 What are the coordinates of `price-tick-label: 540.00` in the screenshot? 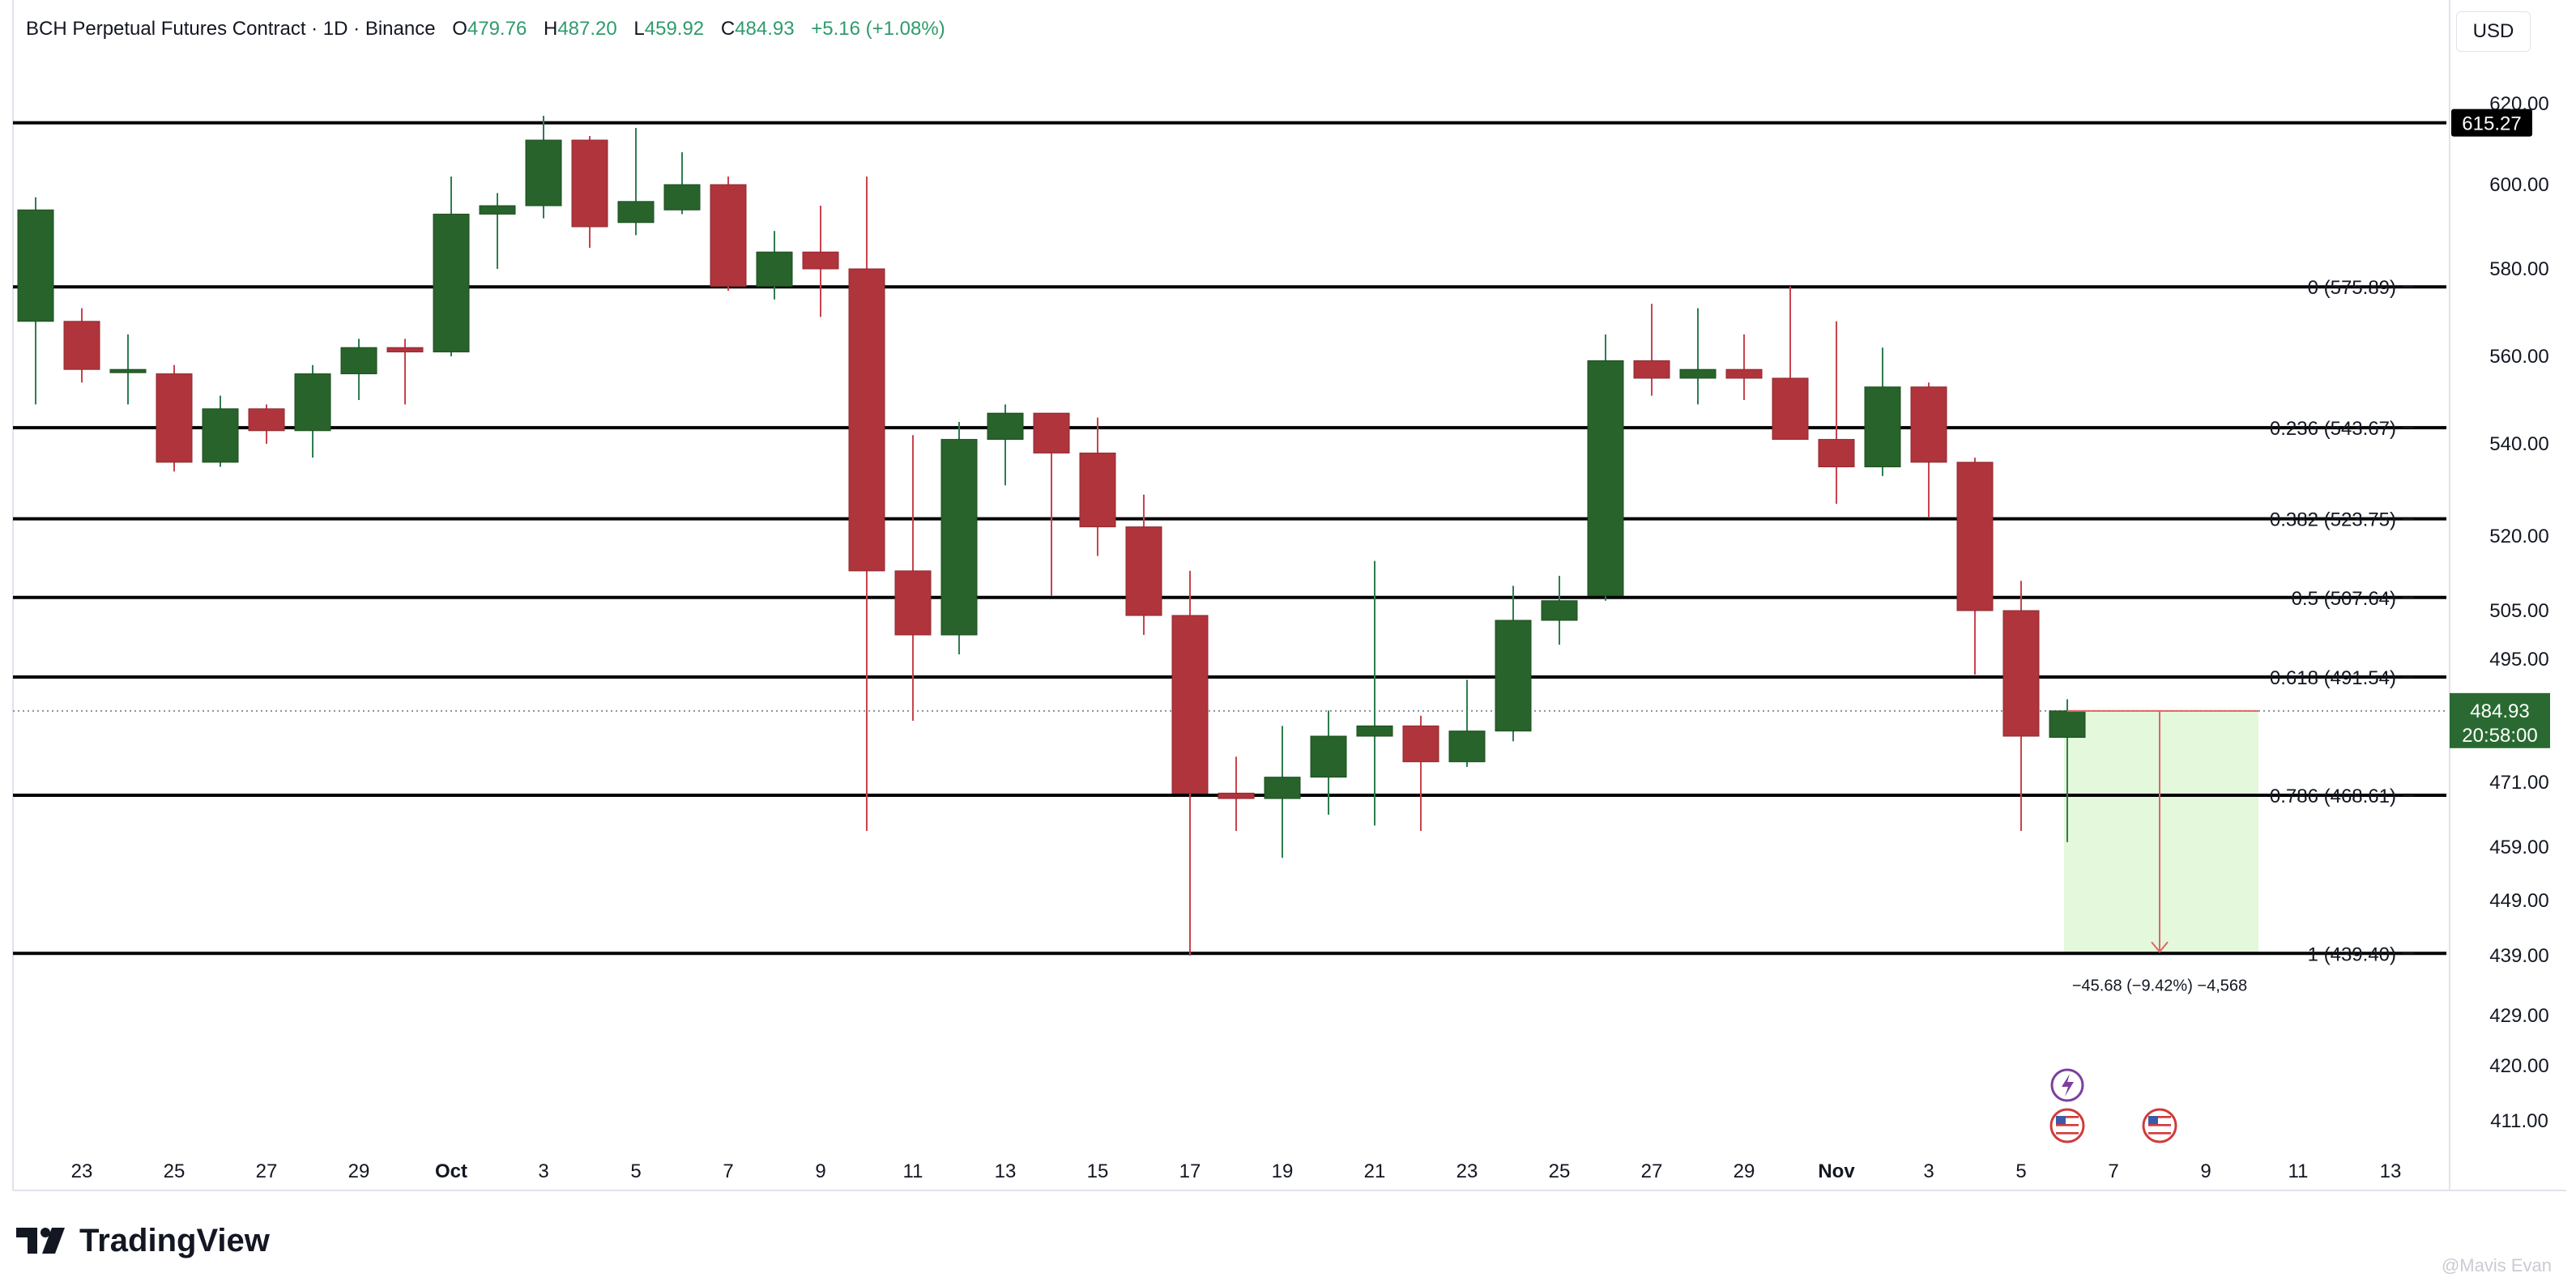 It's located at (2519, 444).